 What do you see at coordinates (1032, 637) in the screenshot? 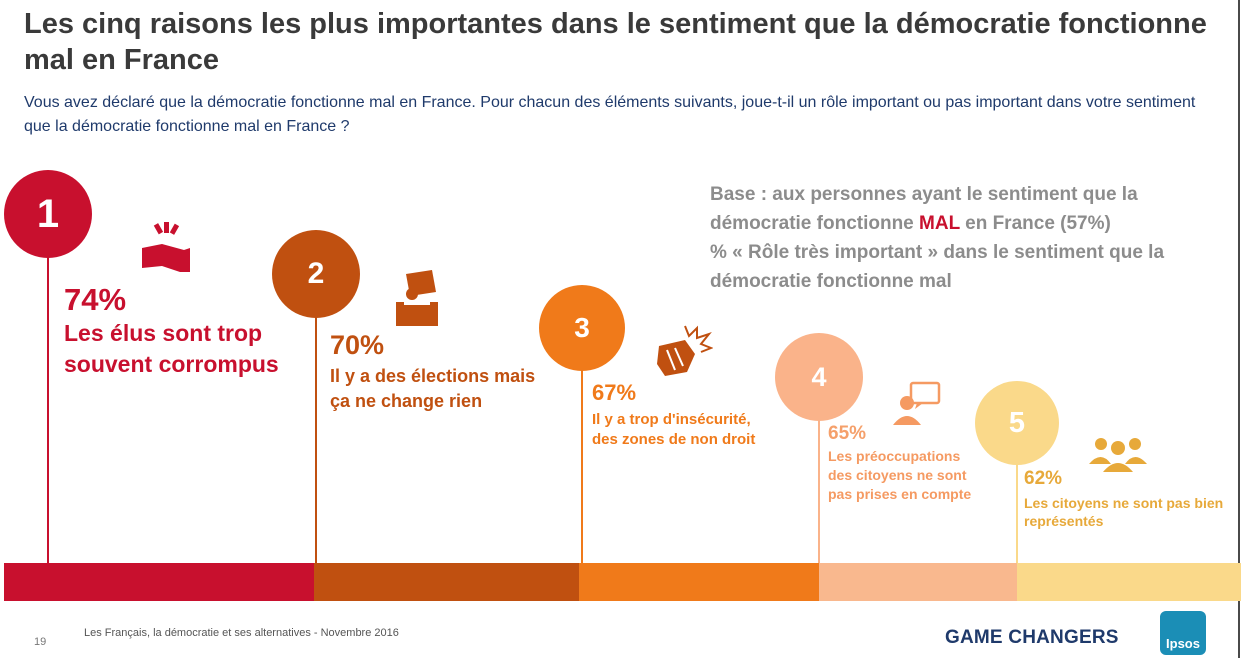
I see `brand-game-changers: GAME CHANGERS` at bounding box center [1032, 637].